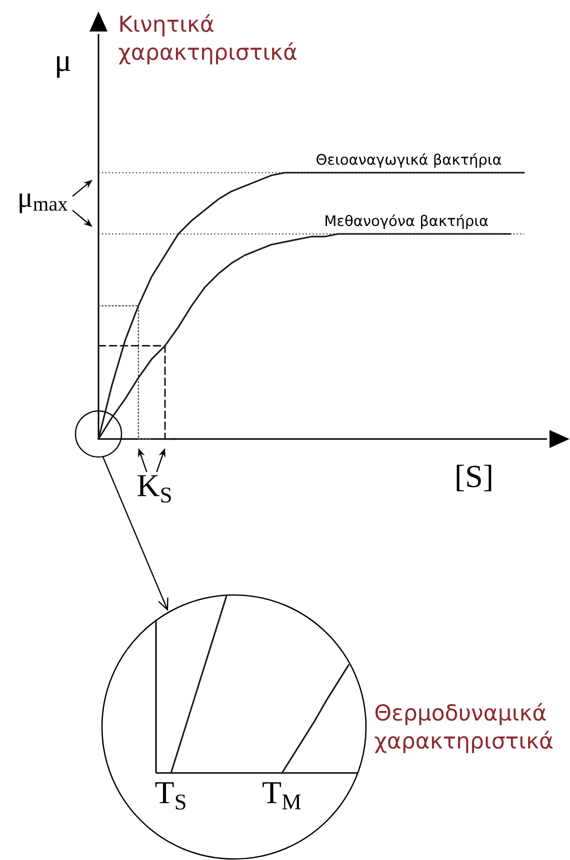 Image resolution: width=570 pixels, height=860 pixels. I want to click on x-tick-label: T$_{S}$, so click(170, 796).